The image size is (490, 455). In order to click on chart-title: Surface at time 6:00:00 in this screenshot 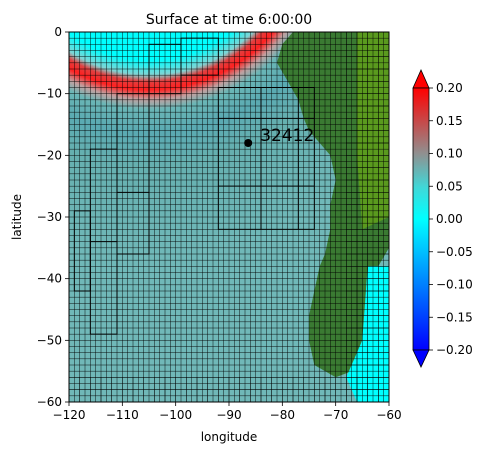, I will do `click(229, 20)`.